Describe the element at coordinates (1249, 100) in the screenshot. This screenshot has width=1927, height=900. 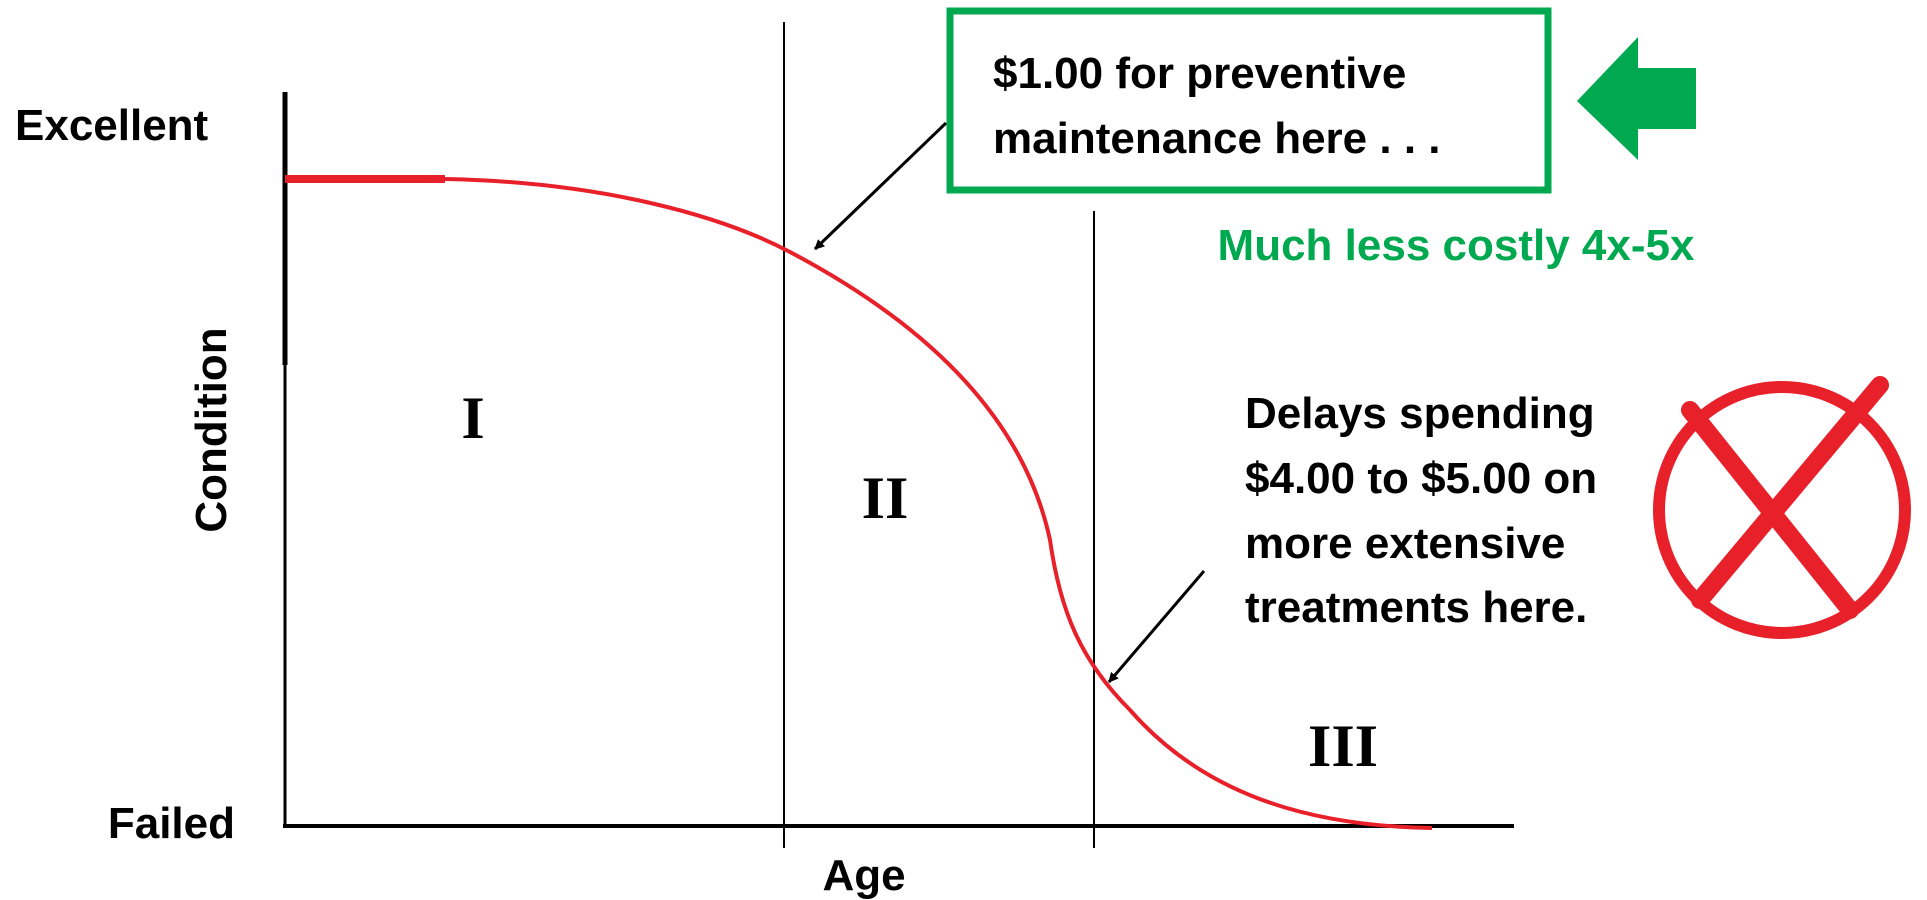
I see `callout-box` at that location.